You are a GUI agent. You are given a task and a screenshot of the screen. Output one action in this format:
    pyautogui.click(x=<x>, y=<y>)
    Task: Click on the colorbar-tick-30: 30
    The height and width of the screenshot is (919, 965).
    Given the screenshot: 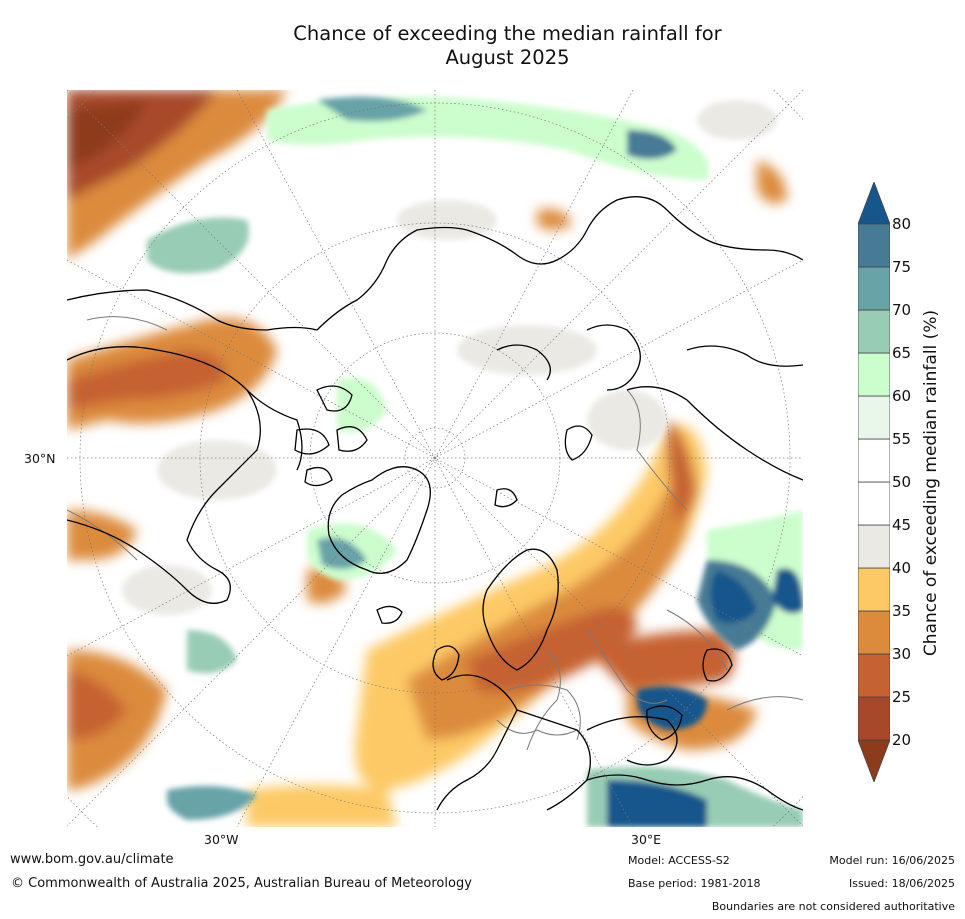 What is the action you would take?
    pyautogui.click(x=902, y=654)
    